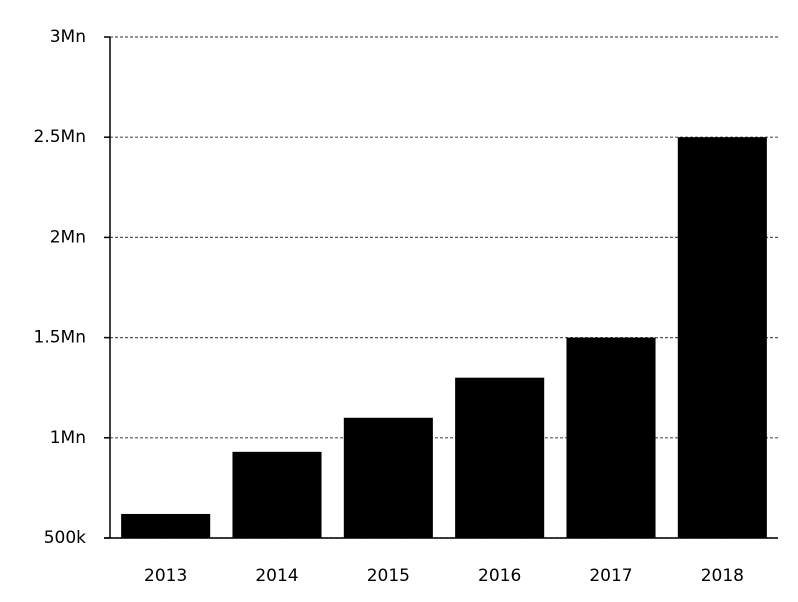  Describe the element at coordinates (276, 576) in the screenshot. I see `x-tick-label: 2014` at that location.